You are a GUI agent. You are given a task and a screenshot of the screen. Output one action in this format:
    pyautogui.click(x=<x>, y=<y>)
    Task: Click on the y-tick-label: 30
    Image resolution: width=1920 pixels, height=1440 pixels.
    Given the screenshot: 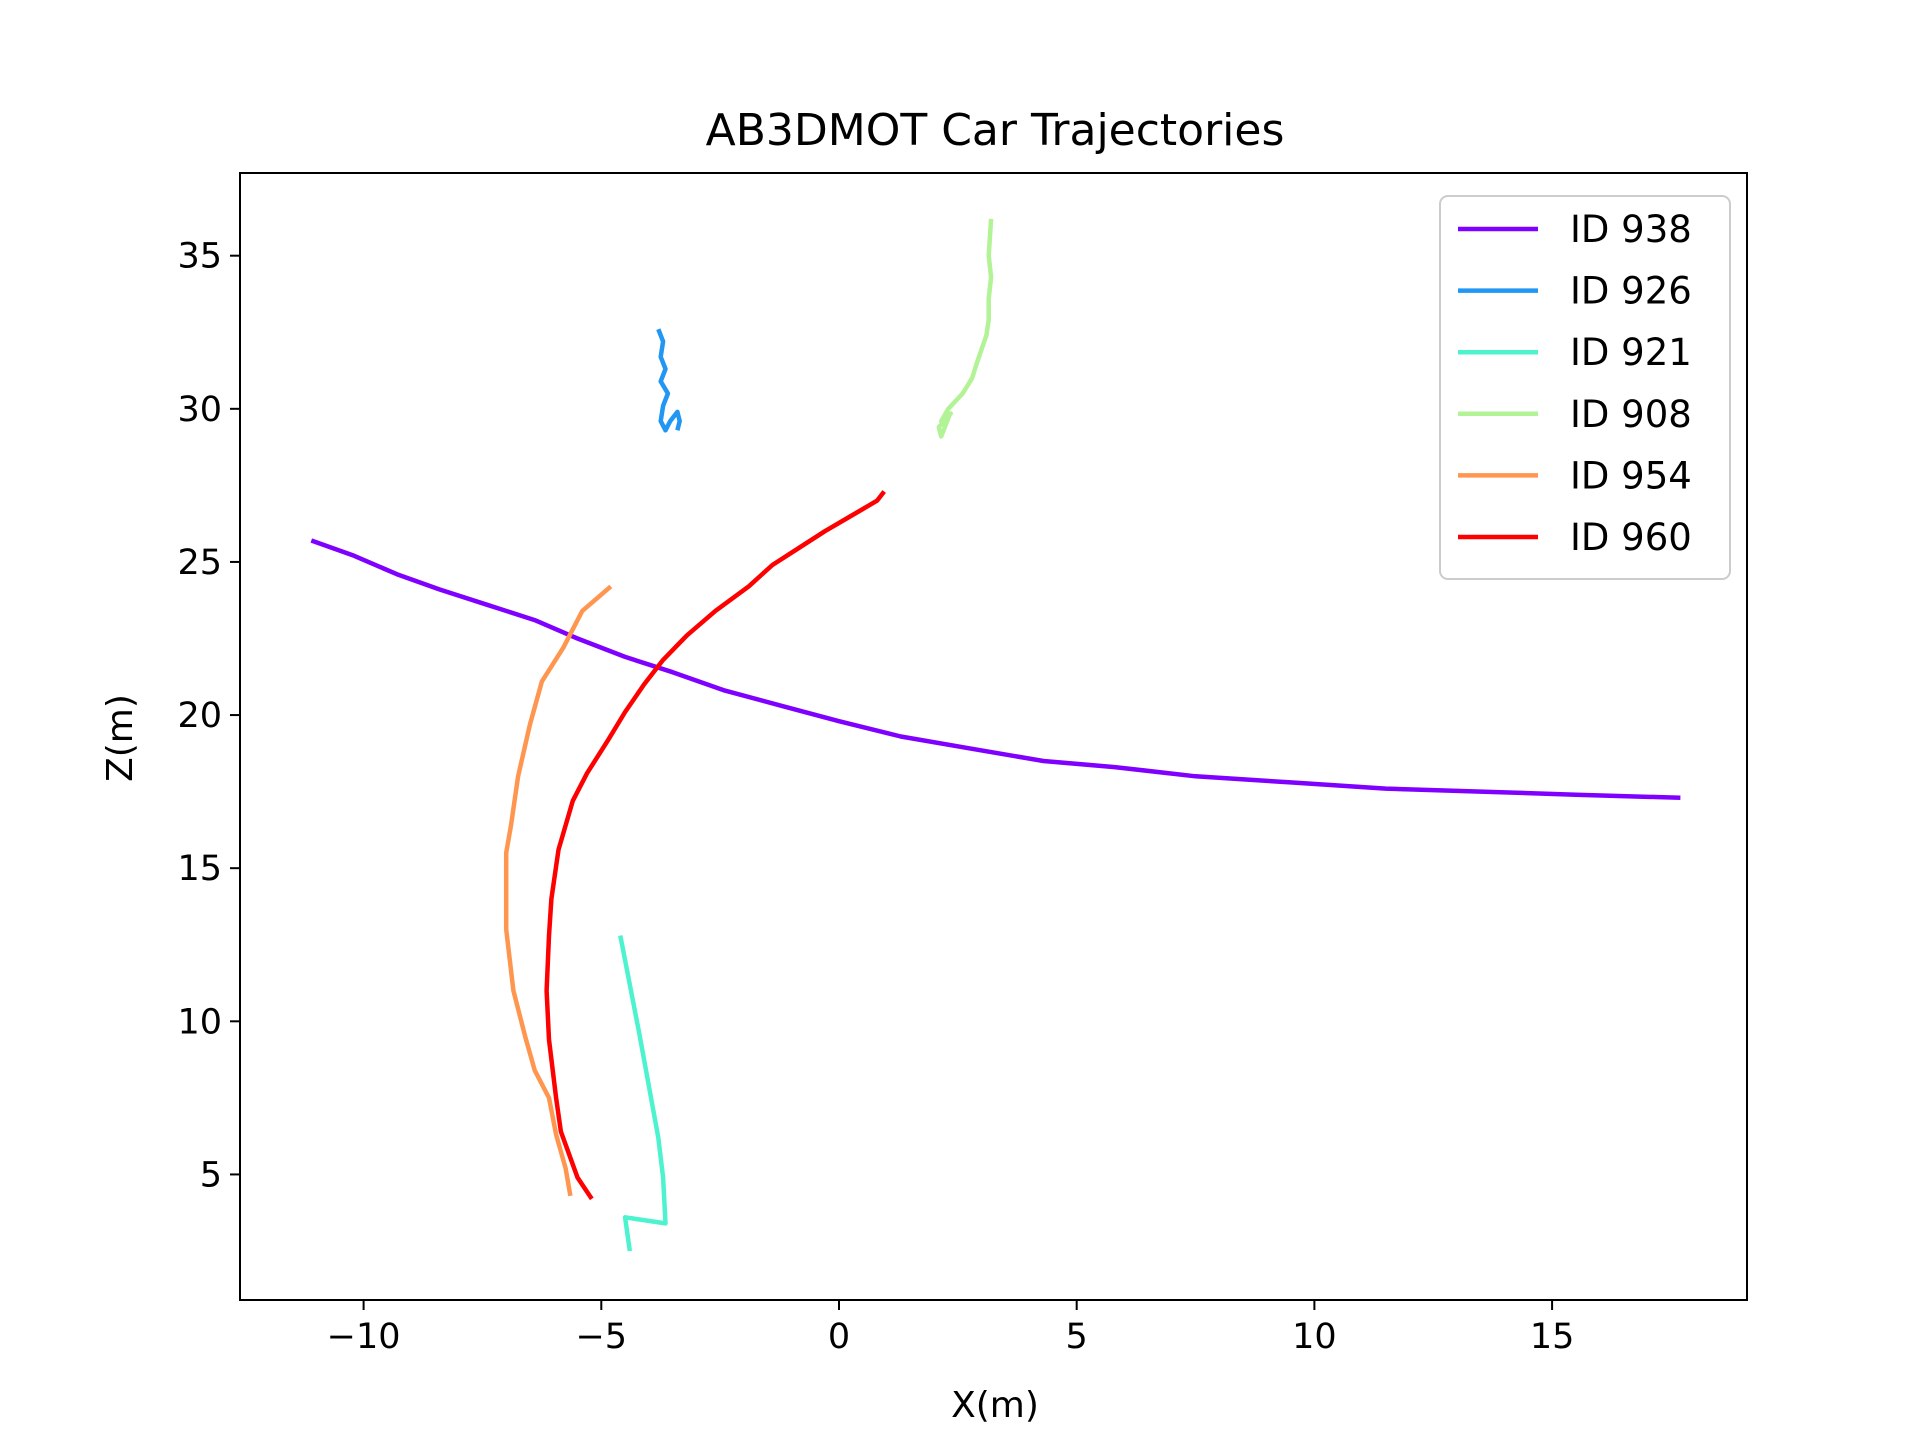 What is the action you would take?
    pyautogui.click(x=199, y=410)
    